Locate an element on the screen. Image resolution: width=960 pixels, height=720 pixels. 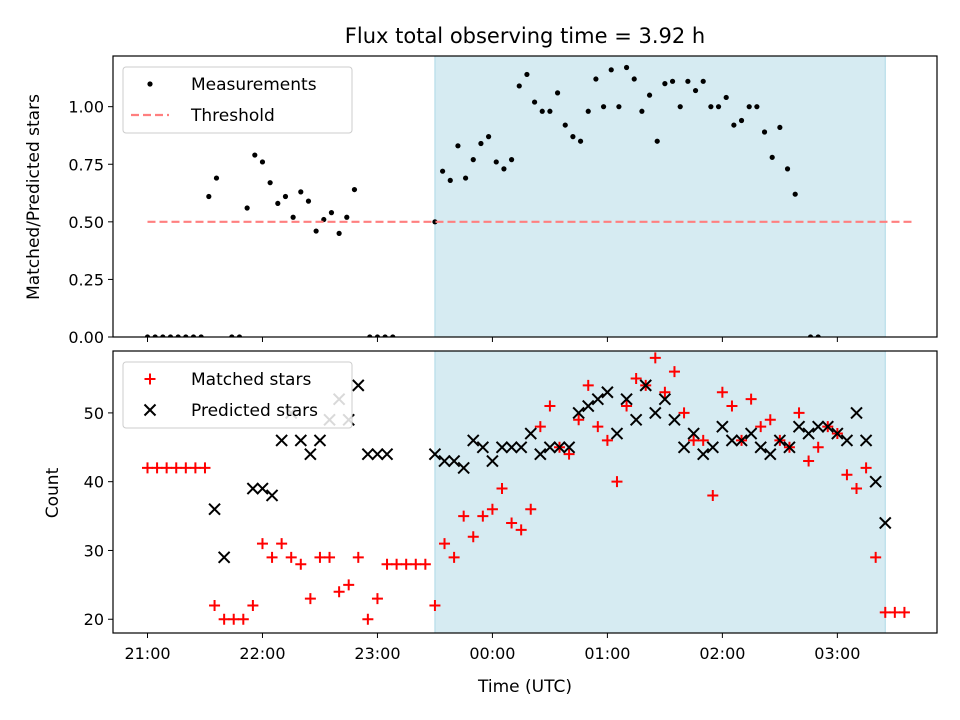
y-tick-label: 1.00 is located at coordinates (86, 107).